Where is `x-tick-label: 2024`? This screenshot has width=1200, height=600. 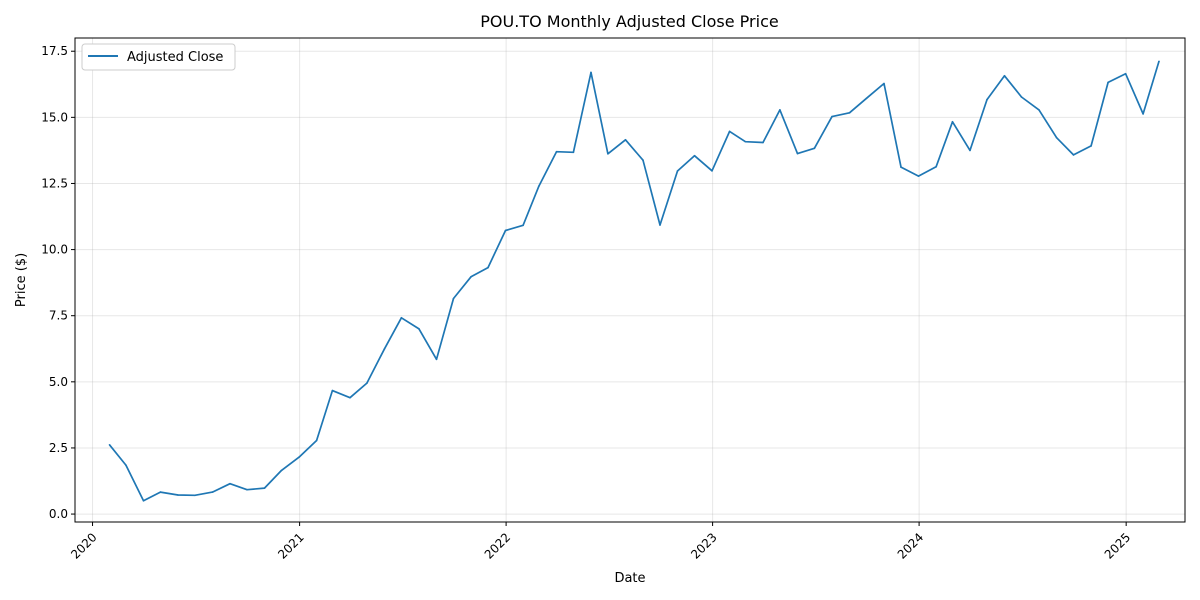 x-tick-label: 2024 is located at coordinates (910, 545).